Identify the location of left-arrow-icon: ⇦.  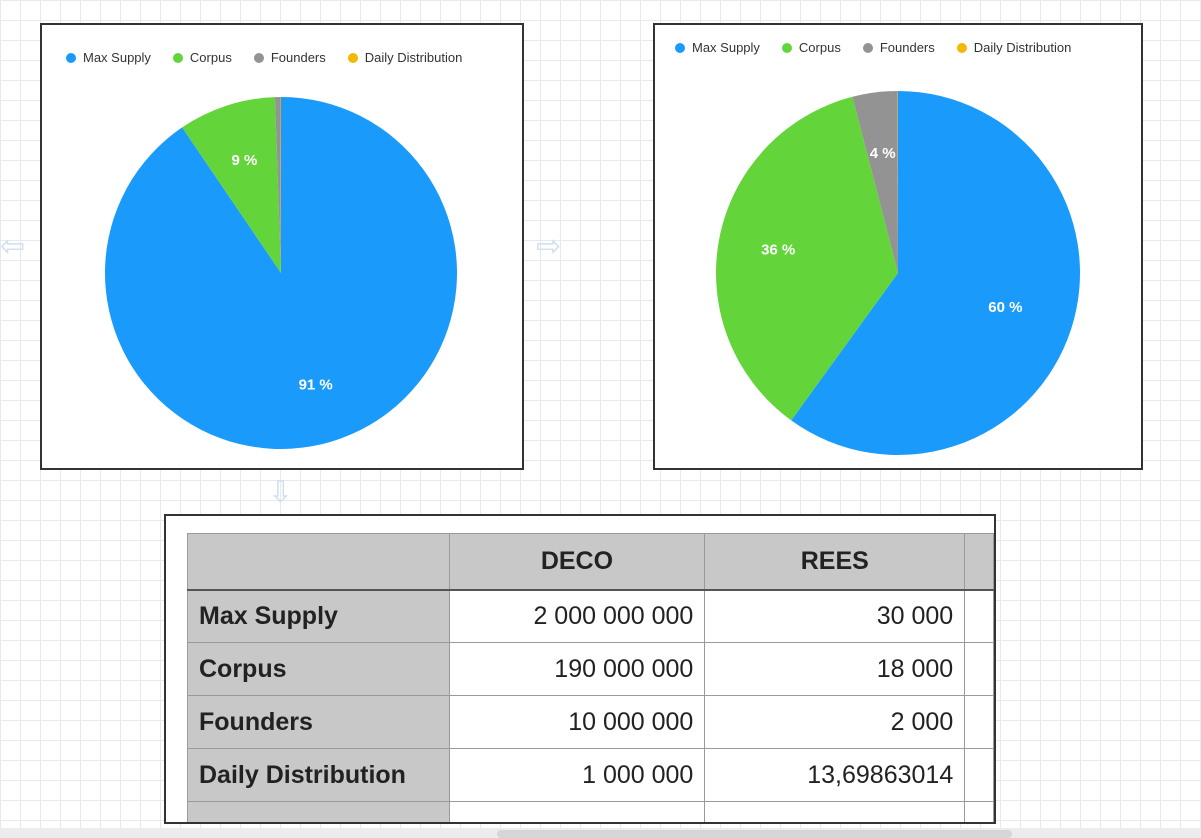
(13, 246).